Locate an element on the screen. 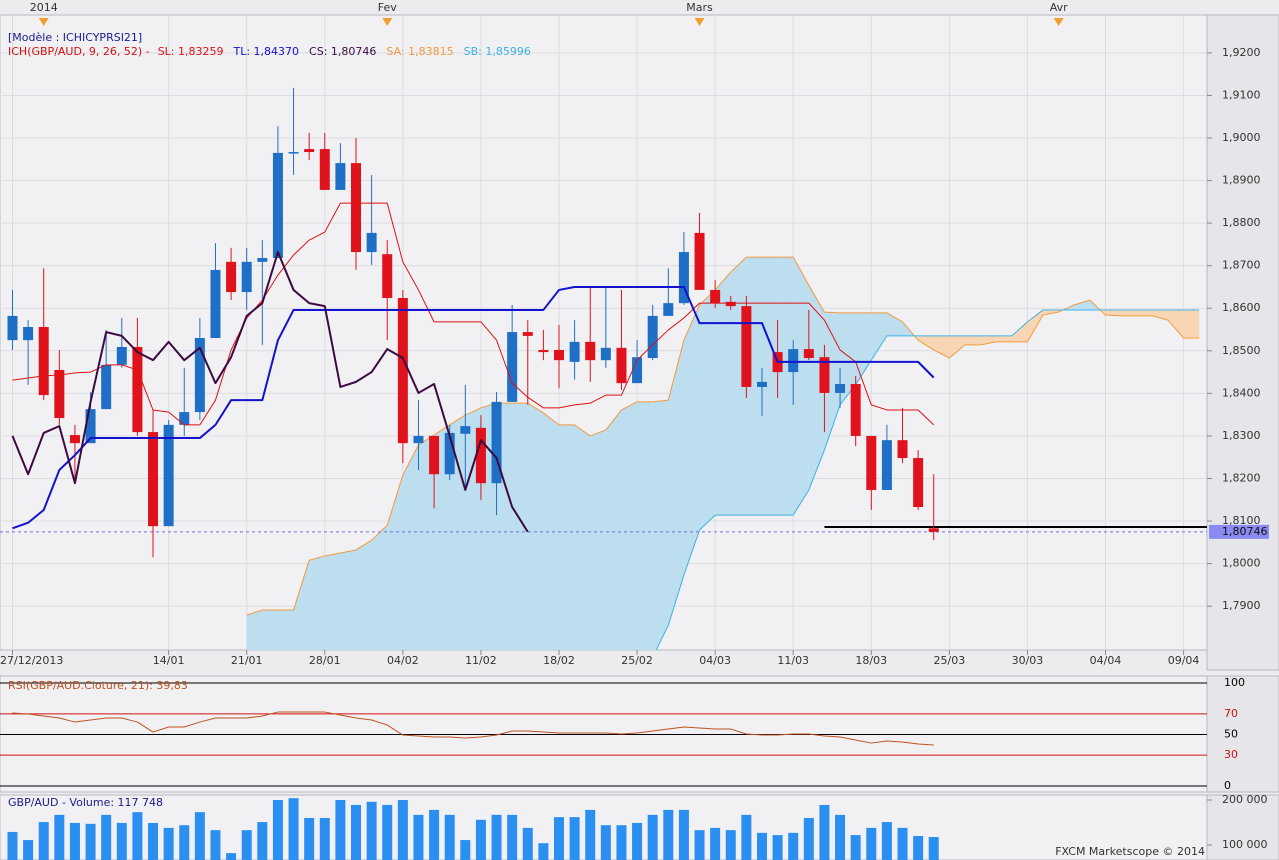 This screenshot has height=860, width=1279. y-tick-label: 100 000 is located at coordinates (1245, 844).